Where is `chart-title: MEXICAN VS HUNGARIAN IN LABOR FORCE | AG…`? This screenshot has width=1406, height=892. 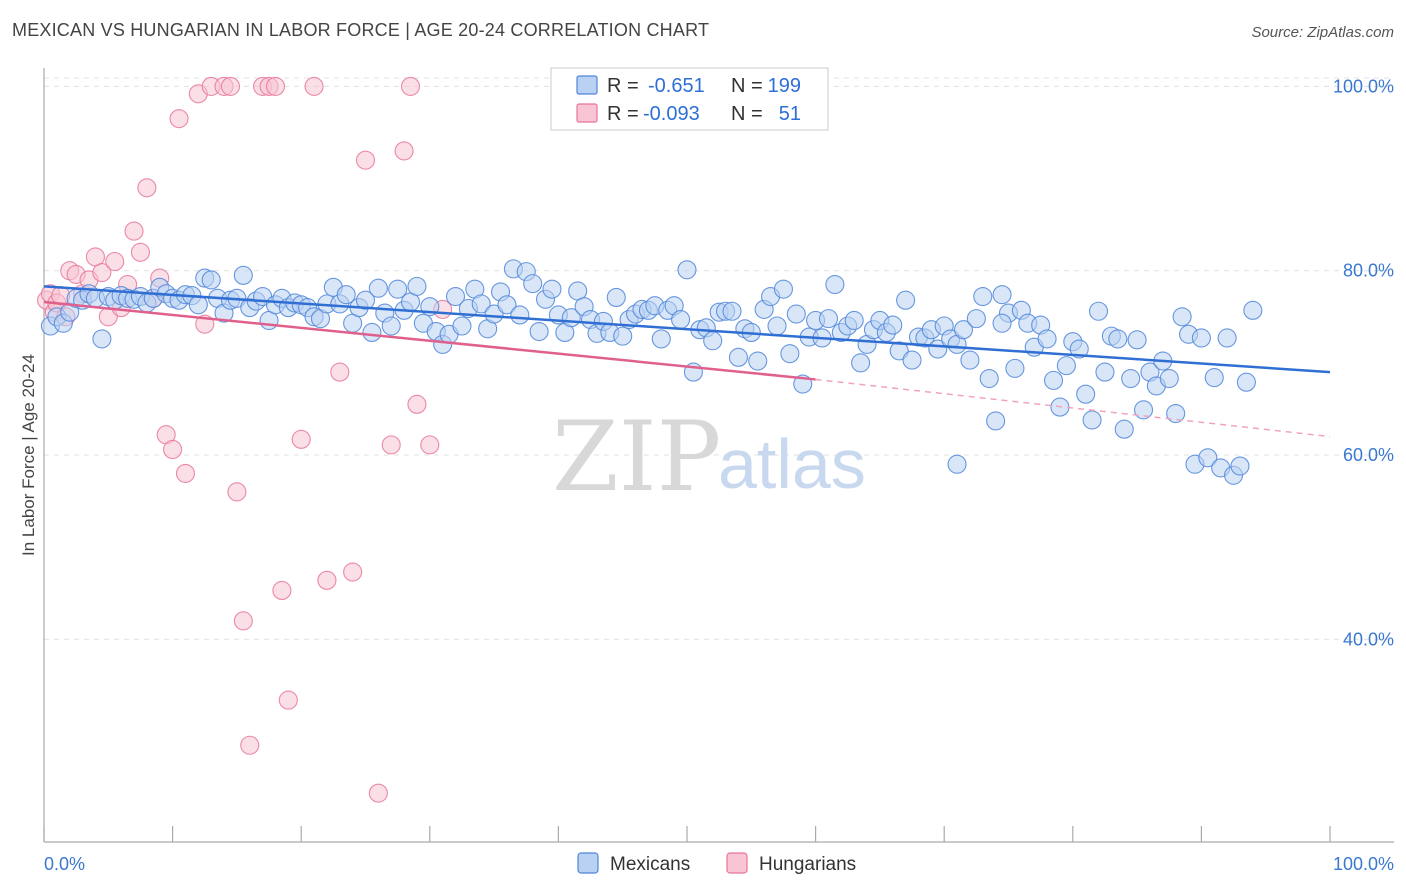 chart-title: MEXICAN VS HUNGARIAN IN LABOR FORCE | AG… is located at coordinates (361, 30).